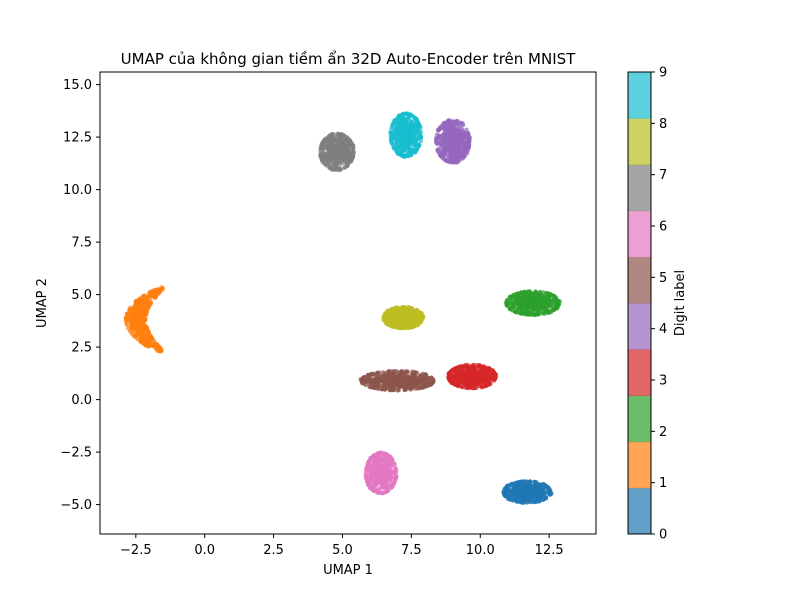 This screenshot has width=800, height=600. I want to click on colorbar-tick-label: 1, so click(663, 483).